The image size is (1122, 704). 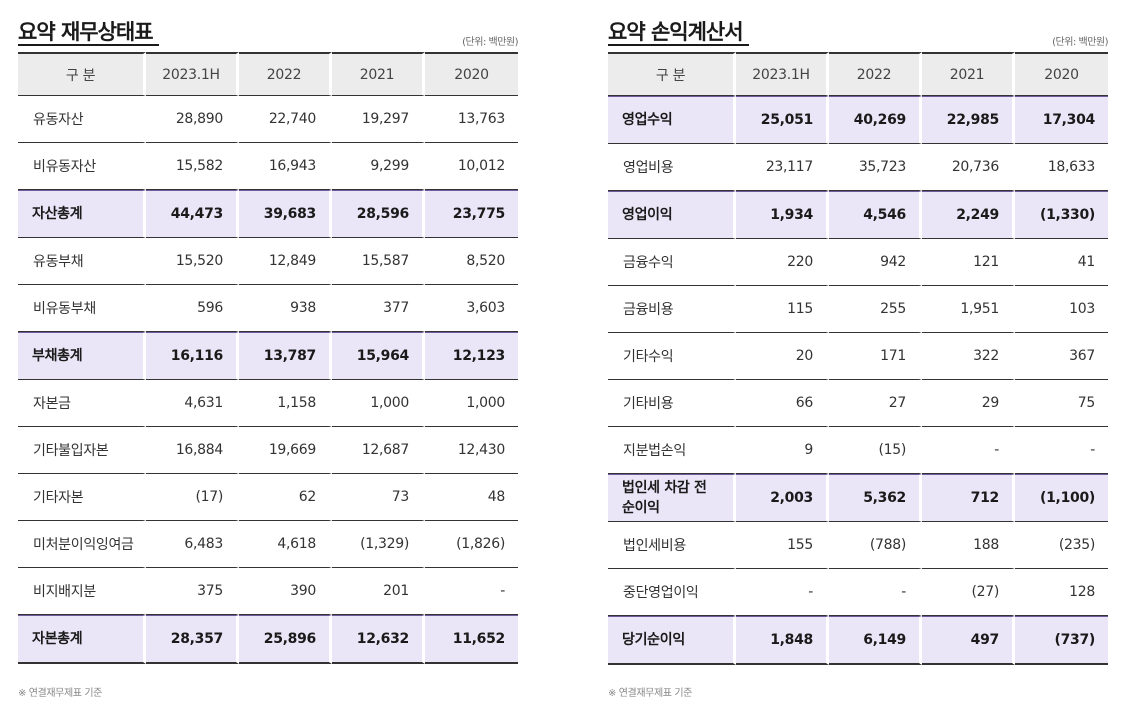 What do you see at coordinates (672, 498) in the screenshot?
I see `row-label: 법인세 차감 전 순이익` at bounding box center [672, 498].